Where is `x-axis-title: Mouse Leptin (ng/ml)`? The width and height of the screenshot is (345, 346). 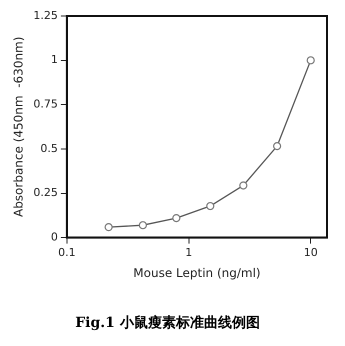
x-axis-title: Mouse Leptin (ng/ml) is located at coordinates (197, 273).